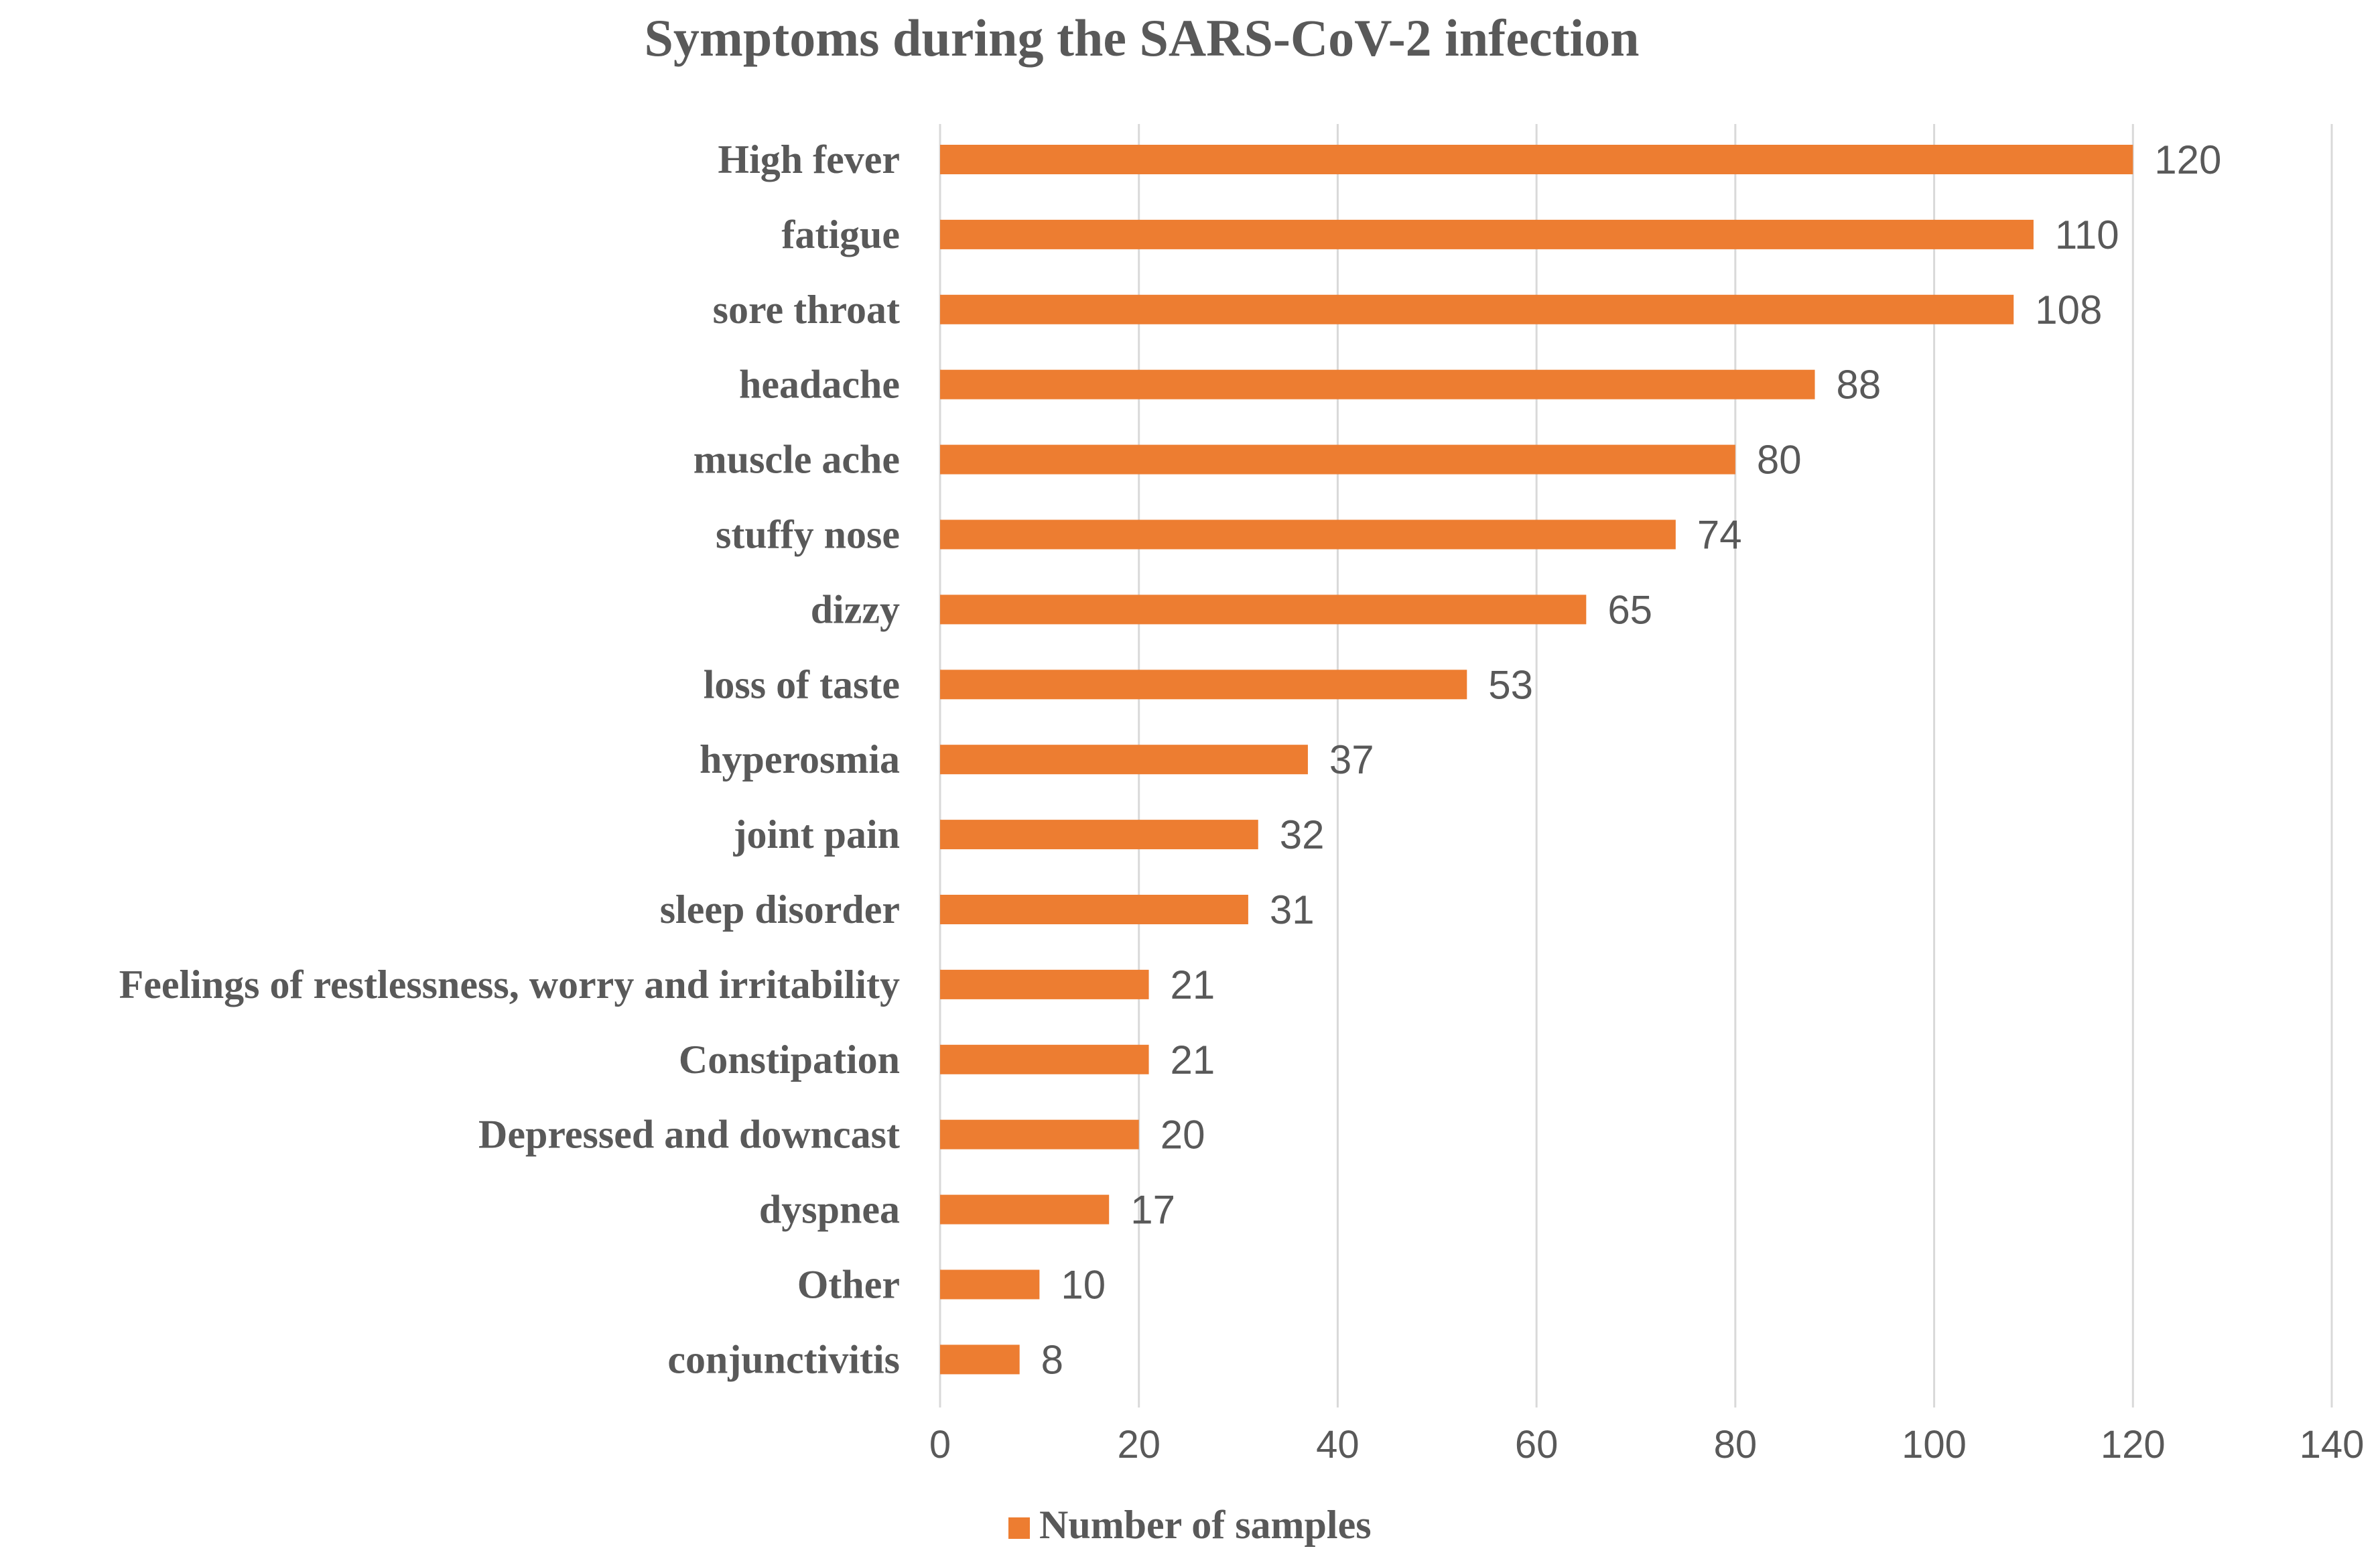 Image resolution: width=2380 pixels, height=1565 pixels. What do you see at coordinates (789, 1060) in the screenshot?
I see `category-label: Constipation` at bounding box center [789, 1060].